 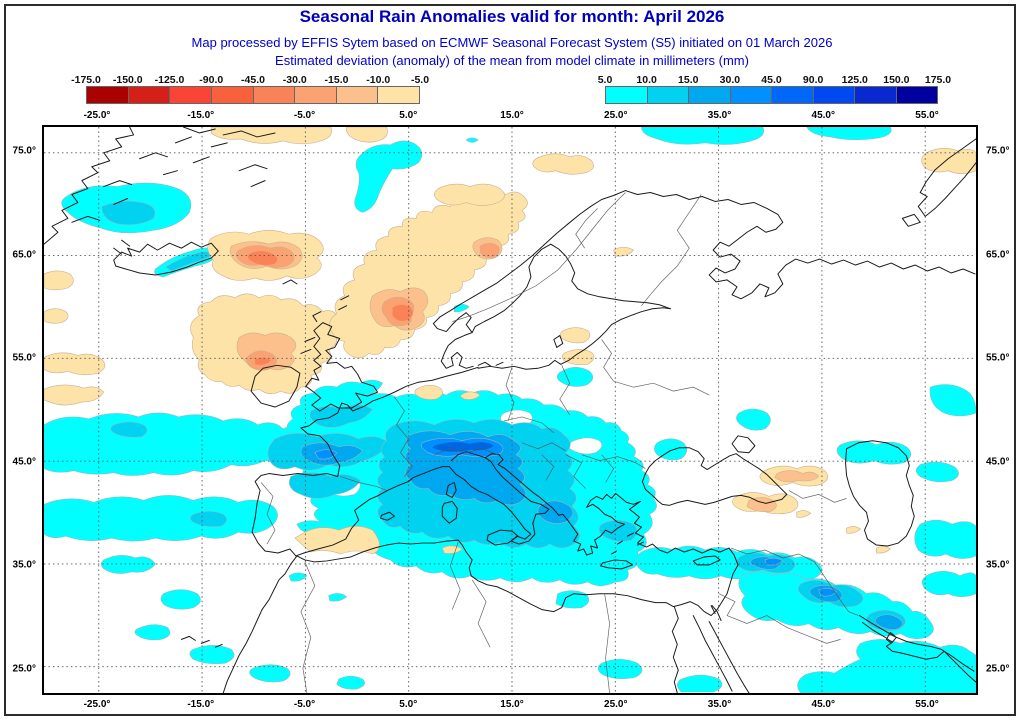 I want to click on legend-tick-label: -10.0, so click(x=378, y=80).